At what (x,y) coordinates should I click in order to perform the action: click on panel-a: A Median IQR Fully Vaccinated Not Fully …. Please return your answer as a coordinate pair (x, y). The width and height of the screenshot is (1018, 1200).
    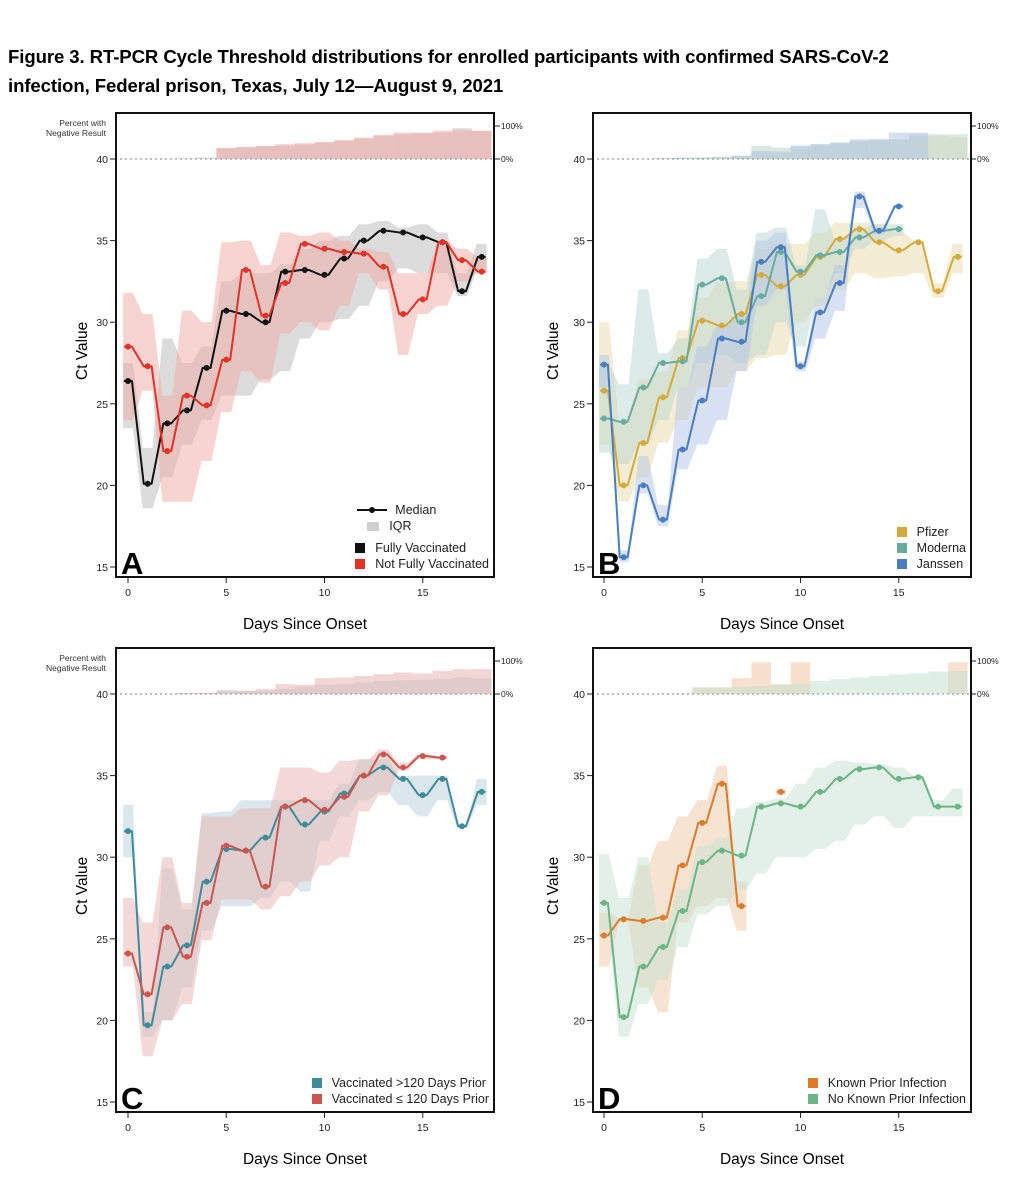
    Looking at the image, I should click on (305, 346).